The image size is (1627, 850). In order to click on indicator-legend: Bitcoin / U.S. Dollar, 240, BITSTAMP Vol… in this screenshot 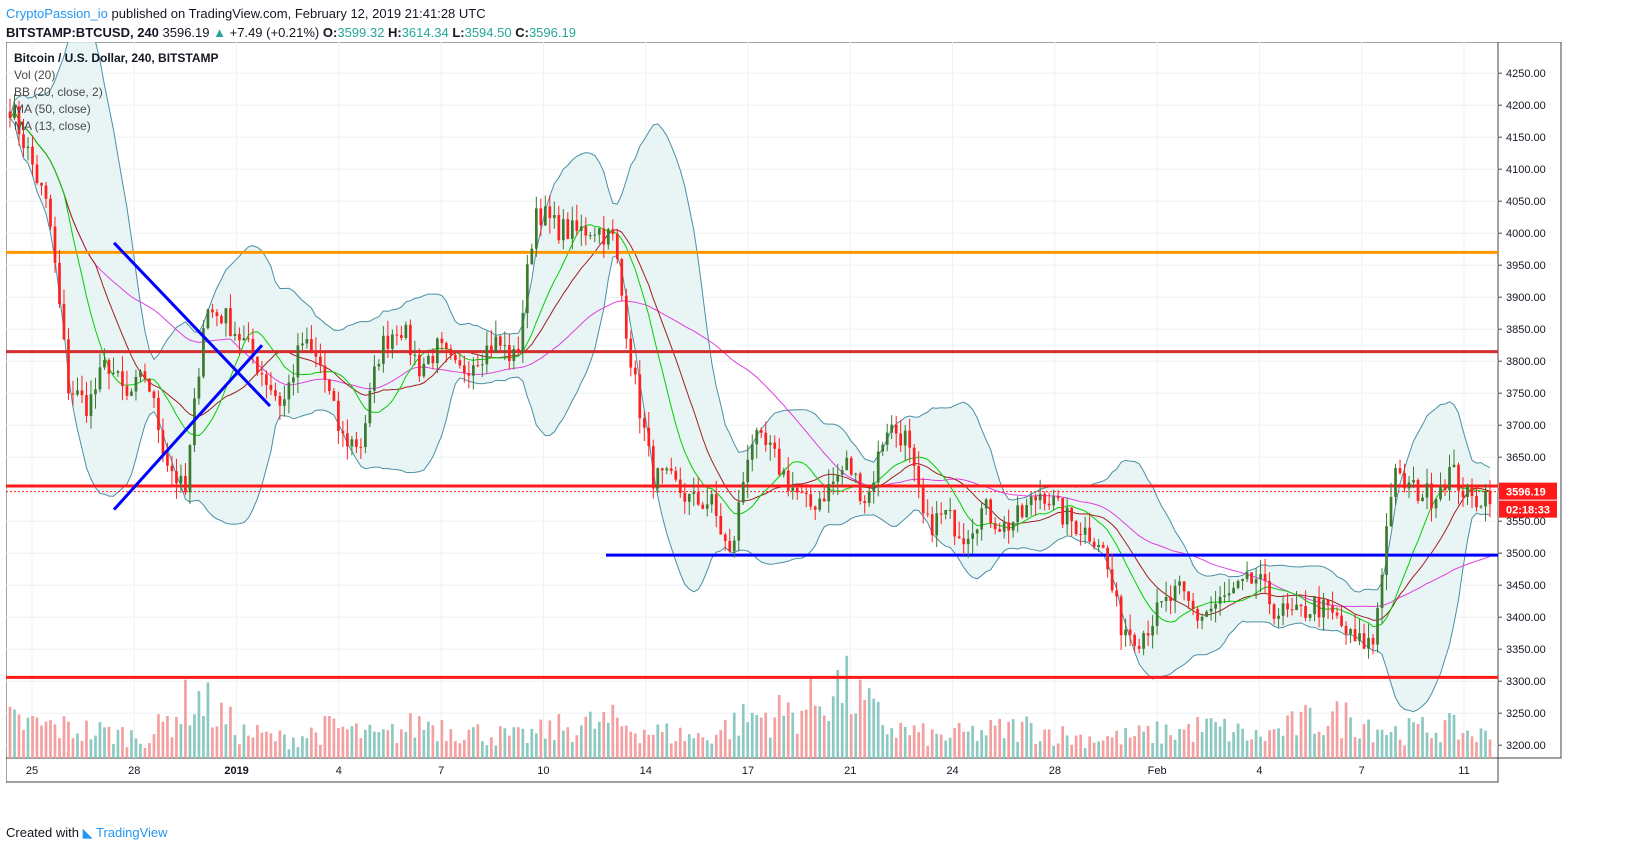, I will do `click(116, 92)`.